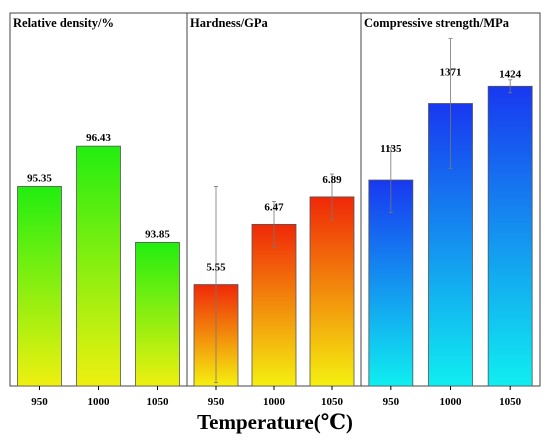 The width and height of the screenshot is (550, 446). I want to click on data-label: 93.85, so click(157, 234).